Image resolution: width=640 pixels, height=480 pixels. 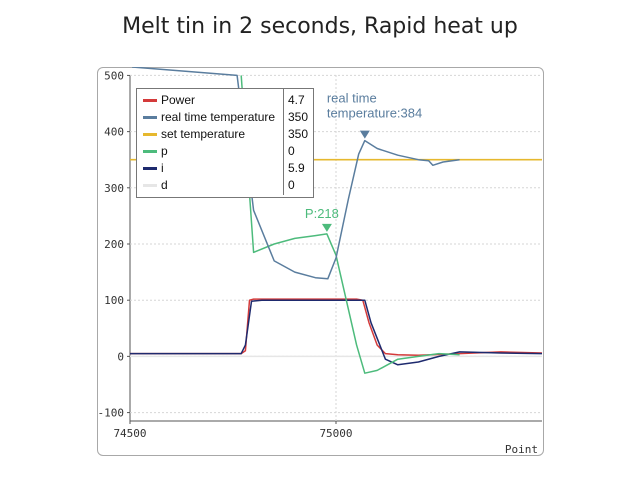 I want to click on legend-value-power: 4.7, so click(x=296, y=100).